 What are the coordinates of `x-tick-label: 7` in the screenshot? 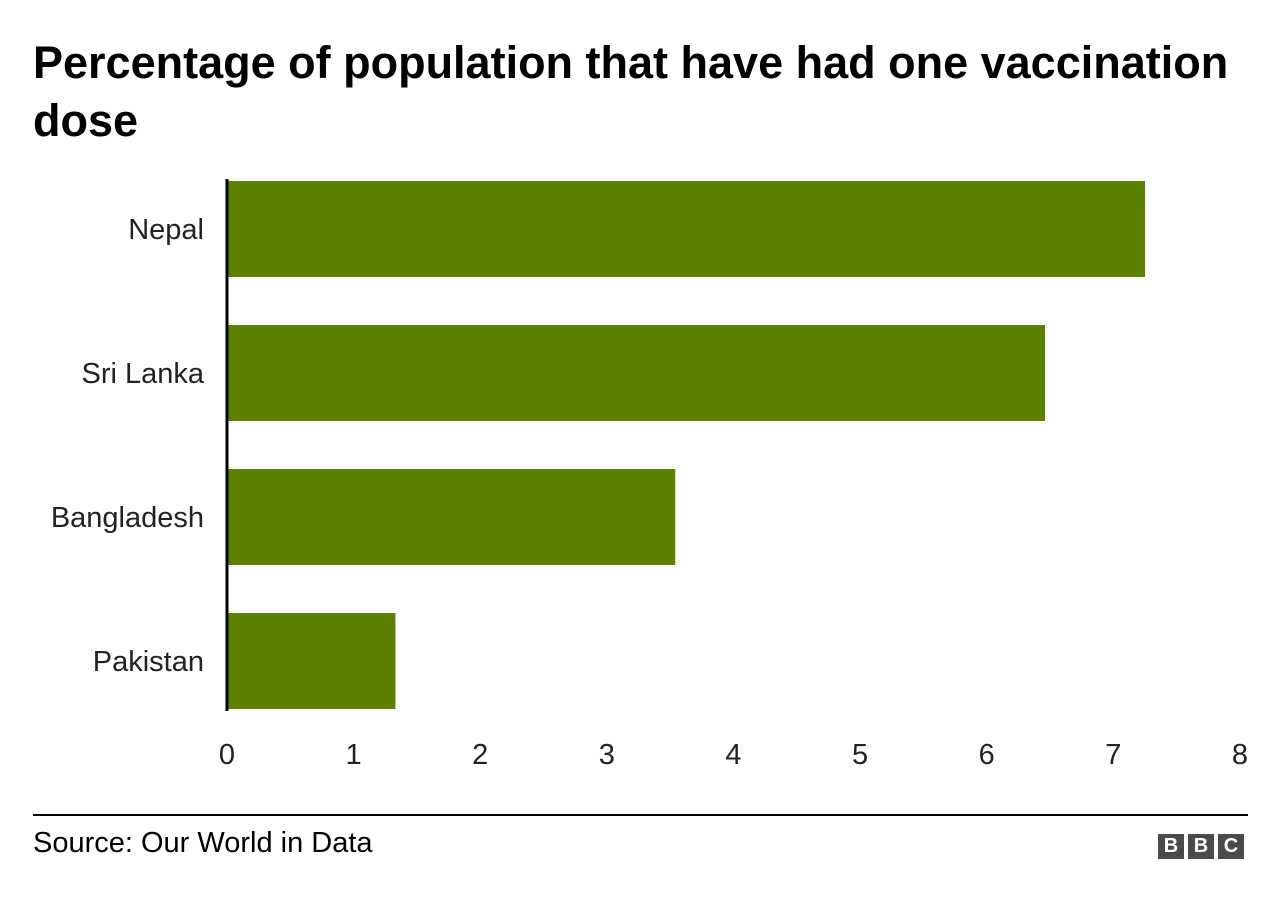 It's located at (1113, 755).